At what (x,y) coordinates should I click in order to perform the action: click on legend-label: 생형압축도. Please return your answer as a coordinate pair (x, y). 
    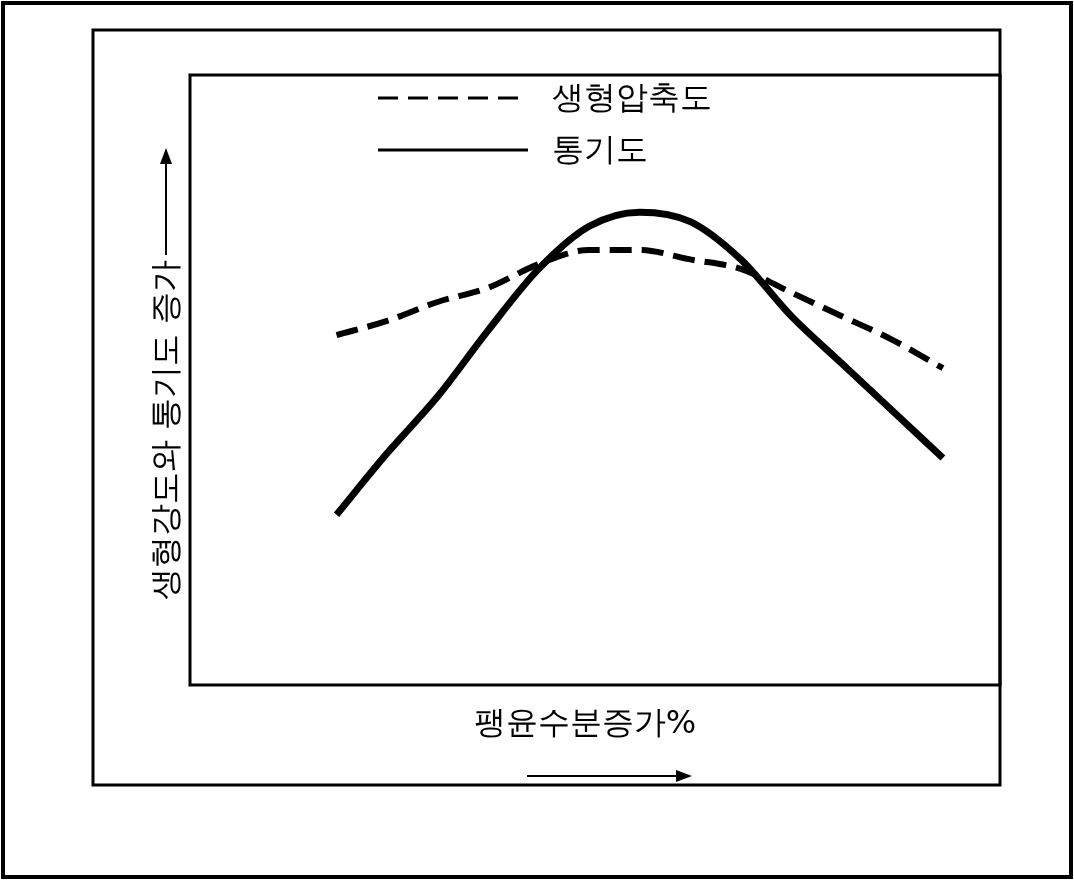
    Looking at the image, I should click on (632, 97).